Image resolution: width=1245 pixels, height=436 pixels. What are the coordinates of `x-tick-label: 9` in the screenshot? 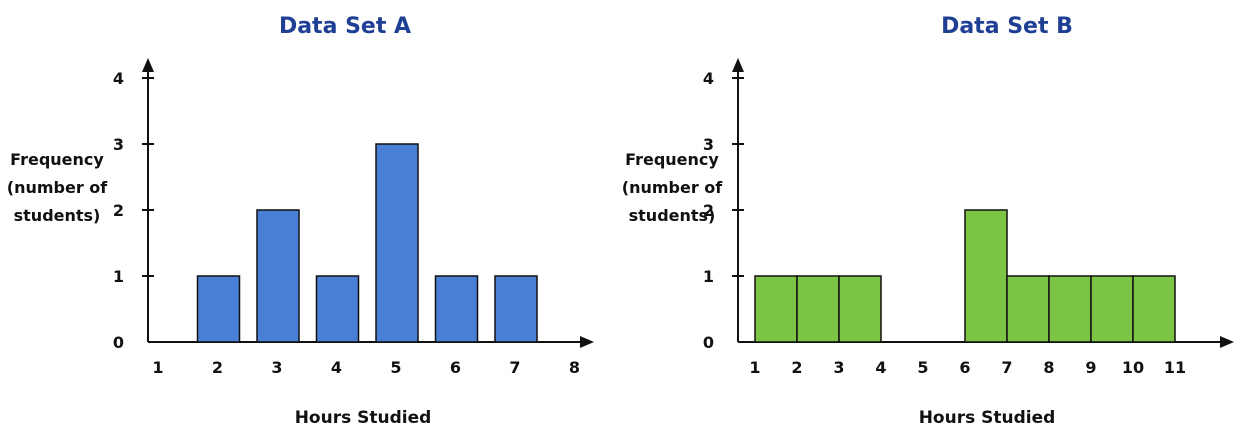 It's located at (1090, 367).